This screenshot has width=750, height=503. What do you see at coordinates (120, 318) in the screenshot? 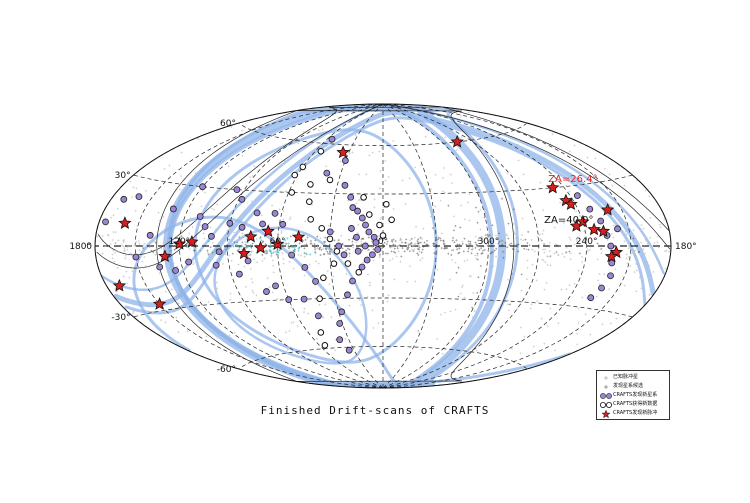
I see `latitude-label: -30°` at bounding box center [120, 318].